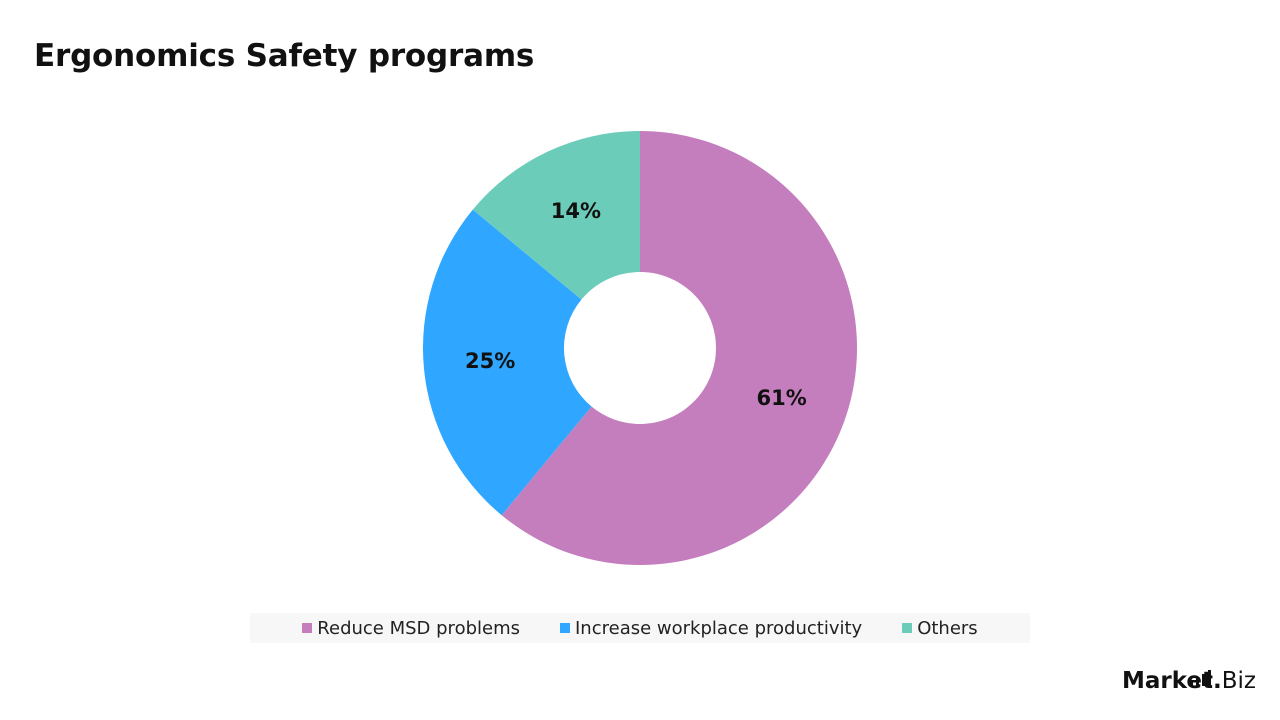  What do you see at coordinates (1238, 681) in the screenshot?
I see `brand-suffix: Biz` at bounding box center [1238, 681].